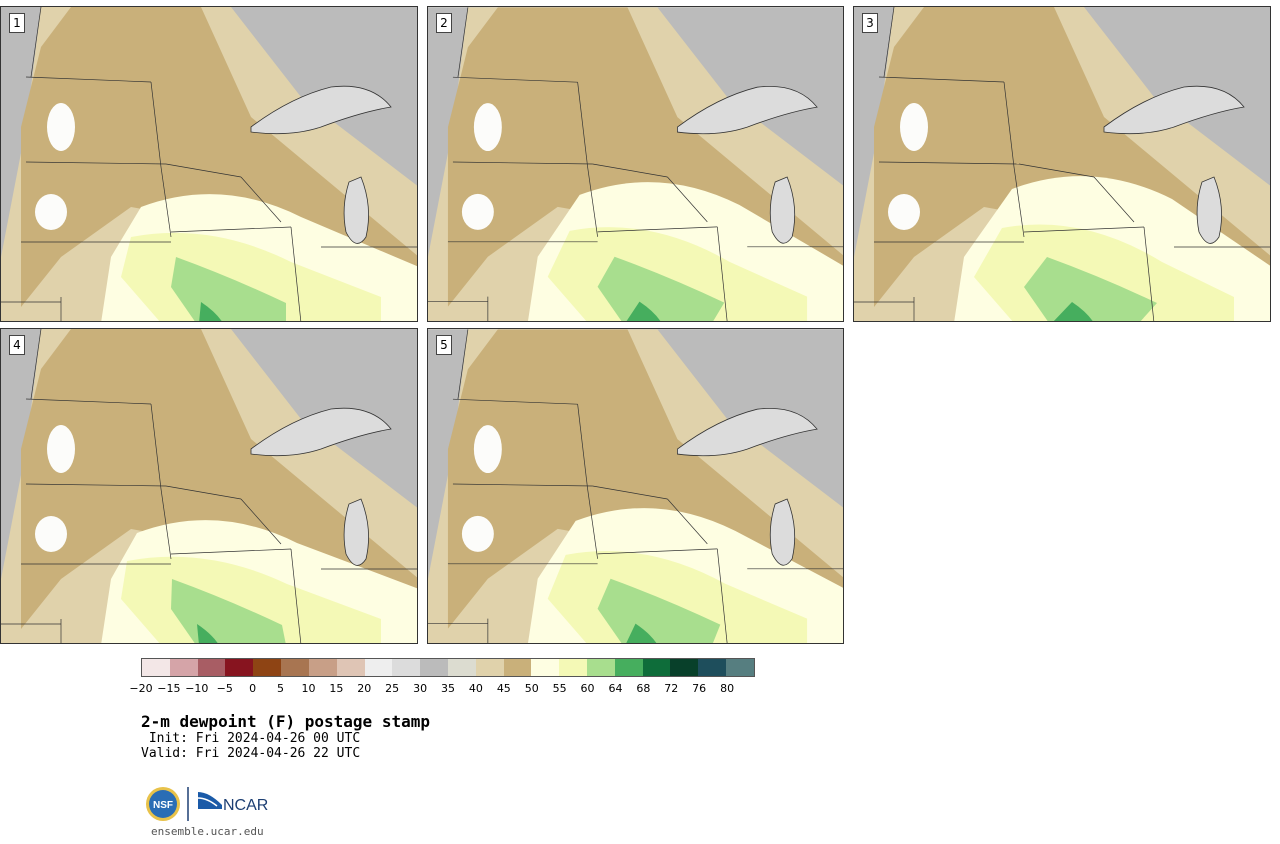  I want to click on panel-number-label: 4, so click(17, 345).